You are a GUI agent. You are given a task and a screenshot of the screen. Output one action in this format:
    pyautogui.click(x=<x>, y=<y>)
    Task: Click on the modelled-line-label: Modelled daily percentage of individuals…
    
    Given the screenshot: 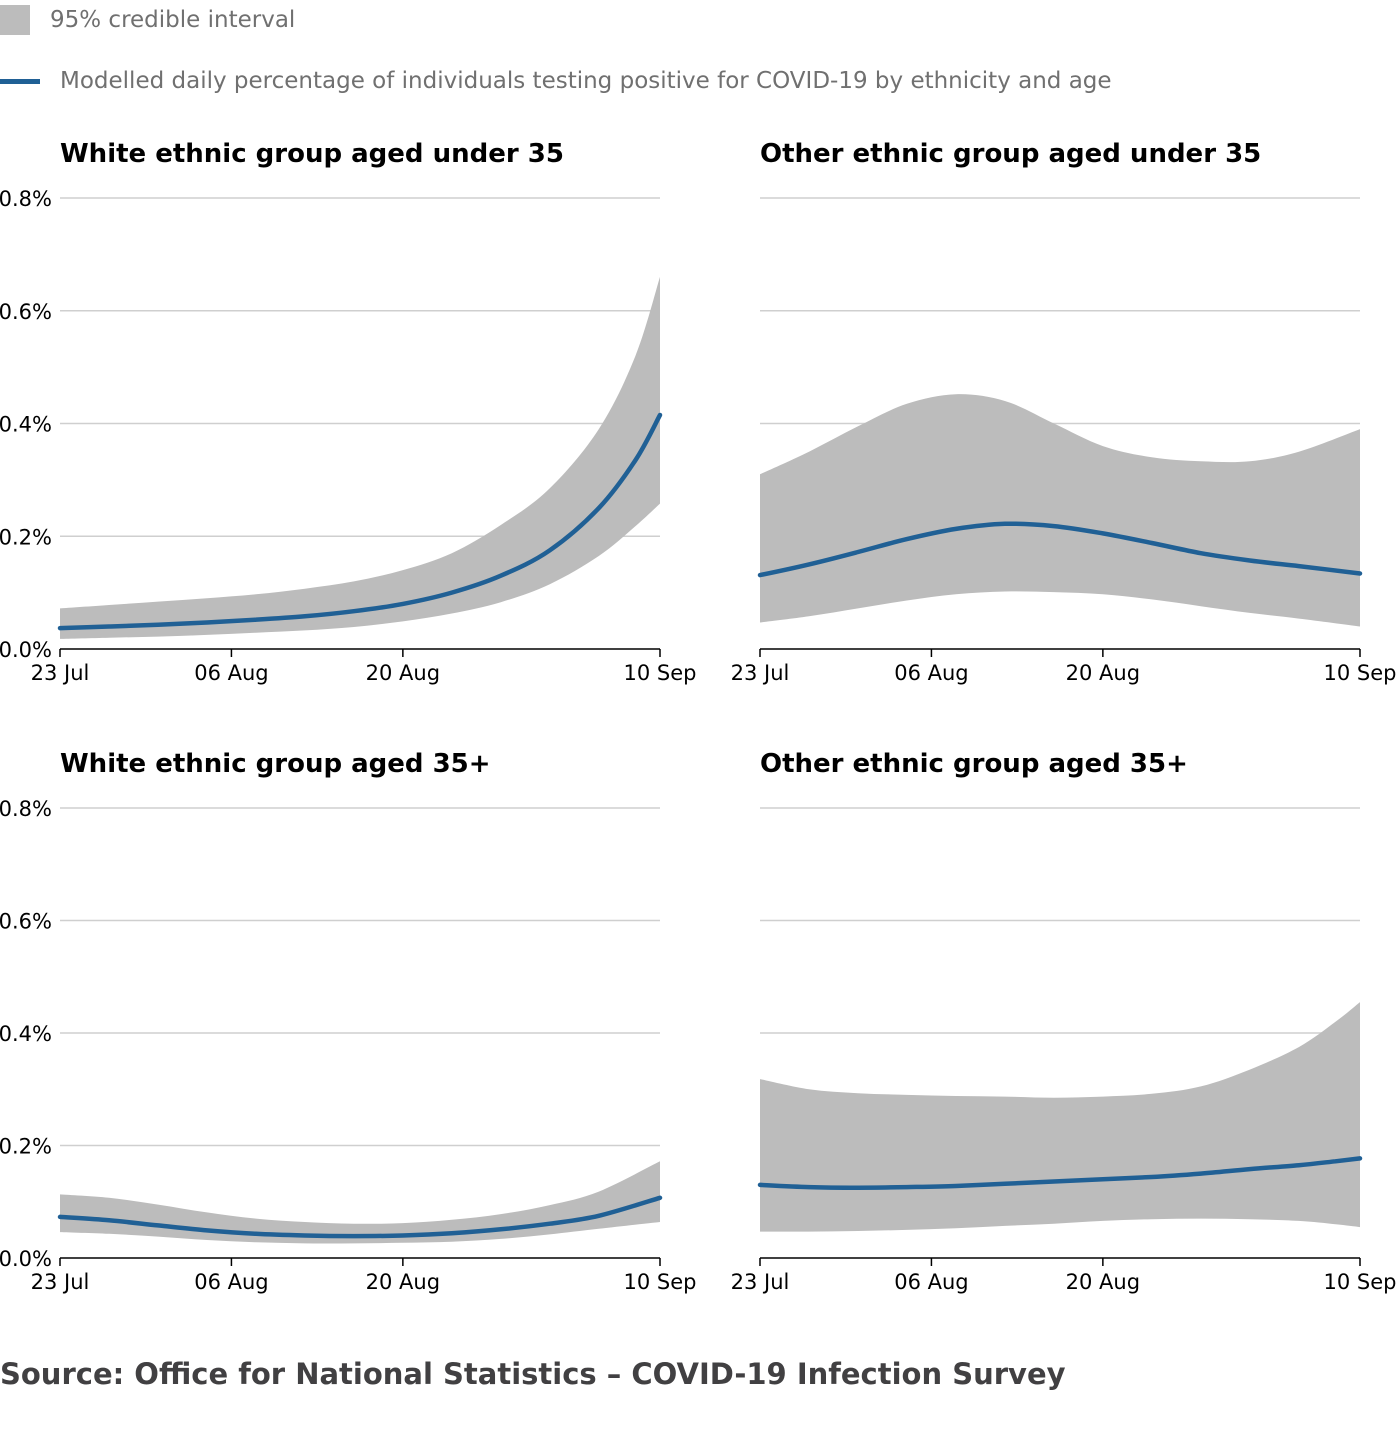 What is the action you would take?
    pyautogui.click(x=586, y=81)
    